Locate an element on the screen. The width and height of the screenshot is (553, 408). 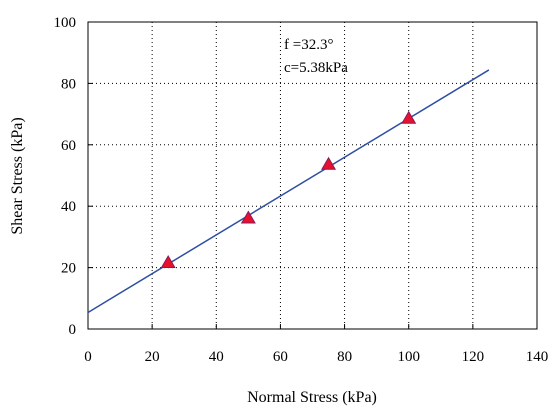
y-tick-label: 20 is located at coordinates (68, 269).